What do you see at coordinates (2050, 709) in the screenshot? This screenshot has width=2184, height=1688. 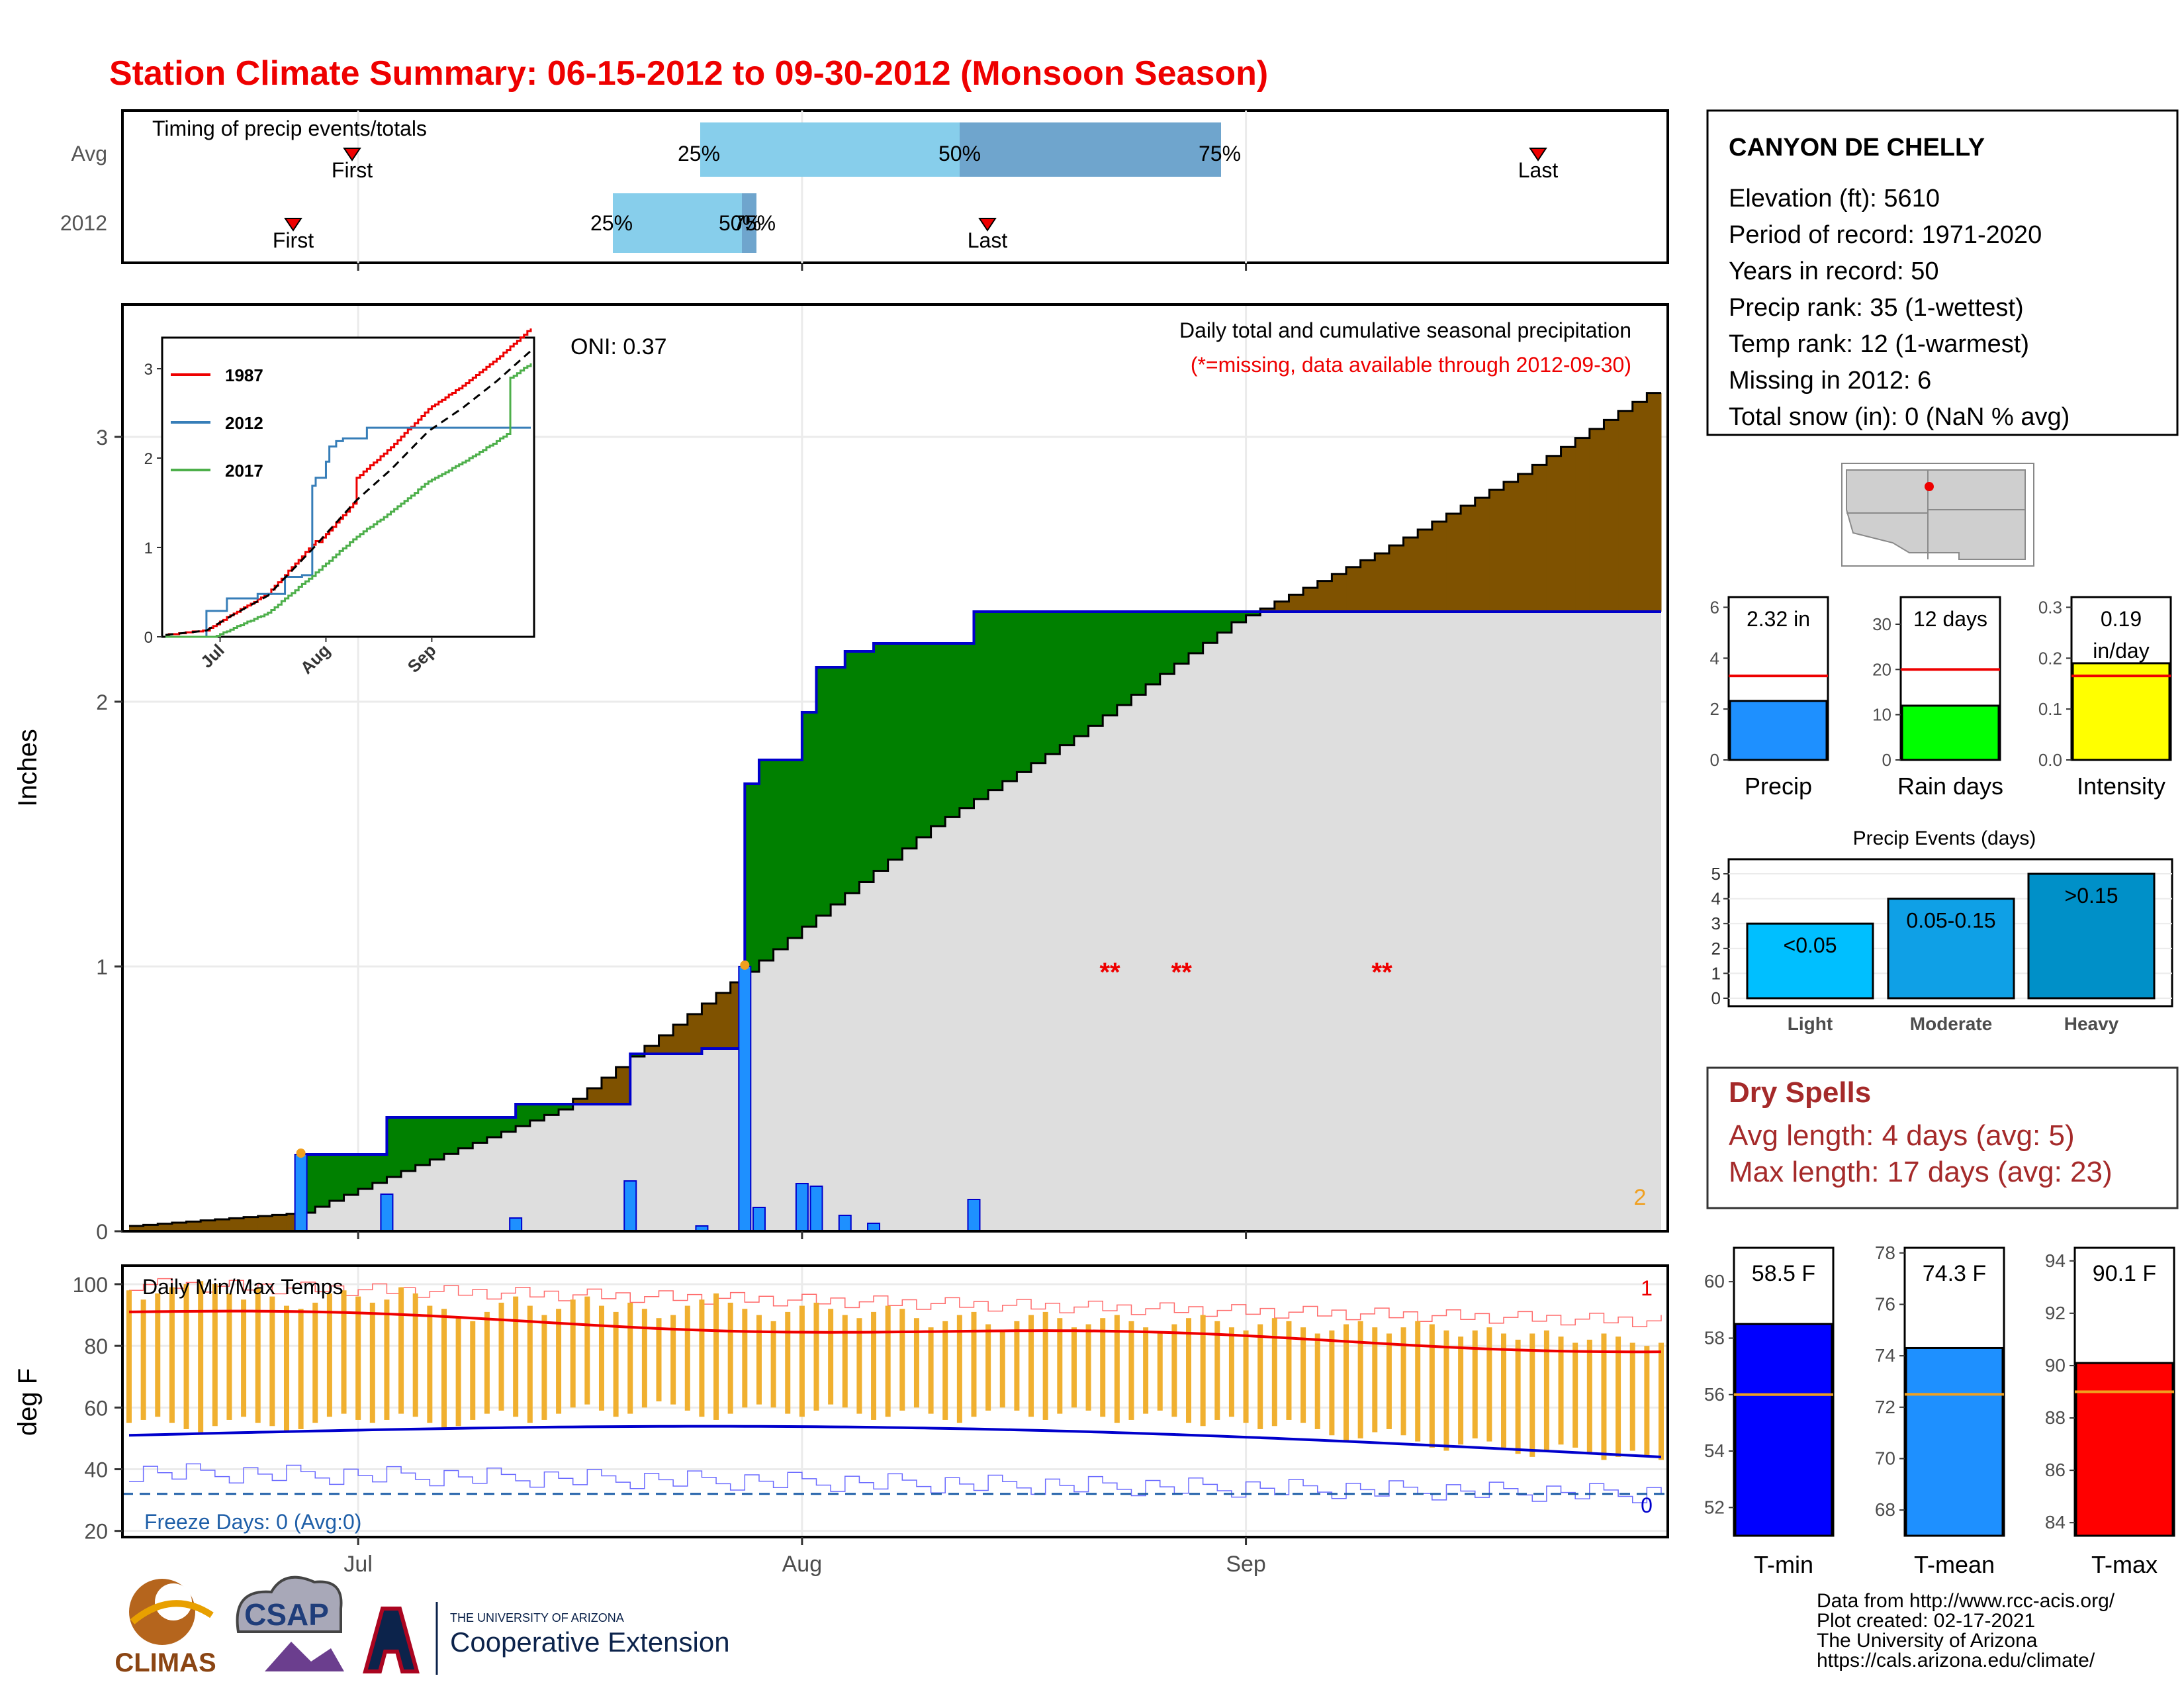 I see `mini-bar-tick-label: 0.1` at bounding box center [2050, 709].